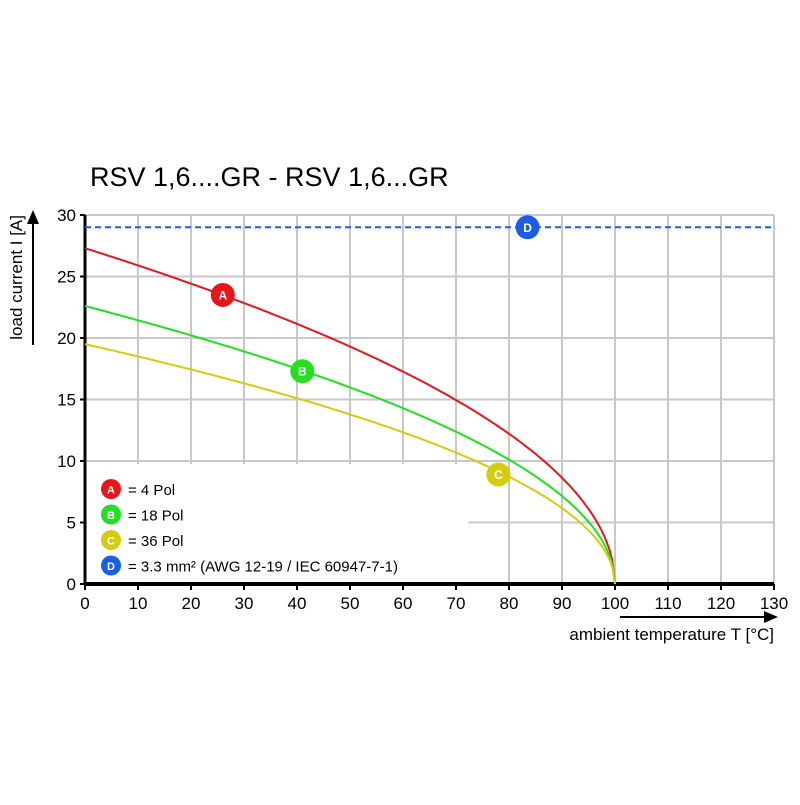 The image size is (800, 805). Describe the element at coordinates (16, 277) in the screenshot. I see `y-axis-label: load current I [A]` at that location.